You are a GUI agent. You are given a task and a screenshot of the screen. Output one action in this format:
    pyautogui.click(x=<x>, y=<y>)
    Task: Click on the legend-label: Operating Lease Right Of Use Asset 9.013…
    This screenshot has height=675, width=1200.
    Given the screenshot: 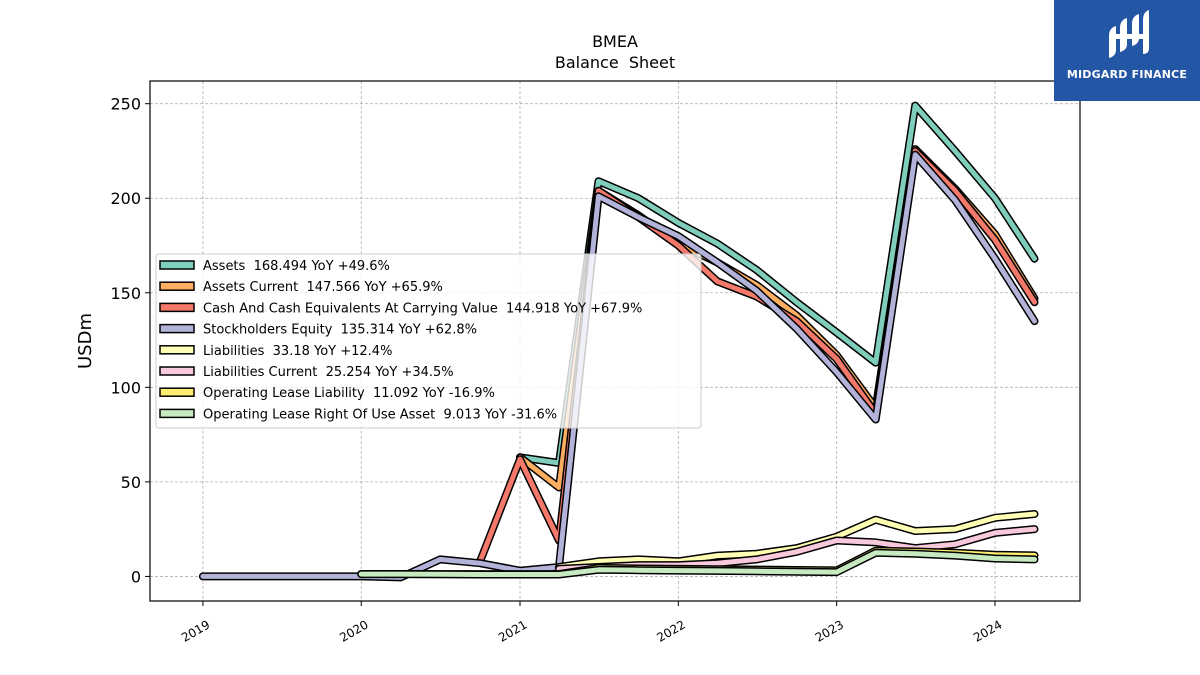 What is the action you would take?
    pyautogui.click(x=380, y=414)
    